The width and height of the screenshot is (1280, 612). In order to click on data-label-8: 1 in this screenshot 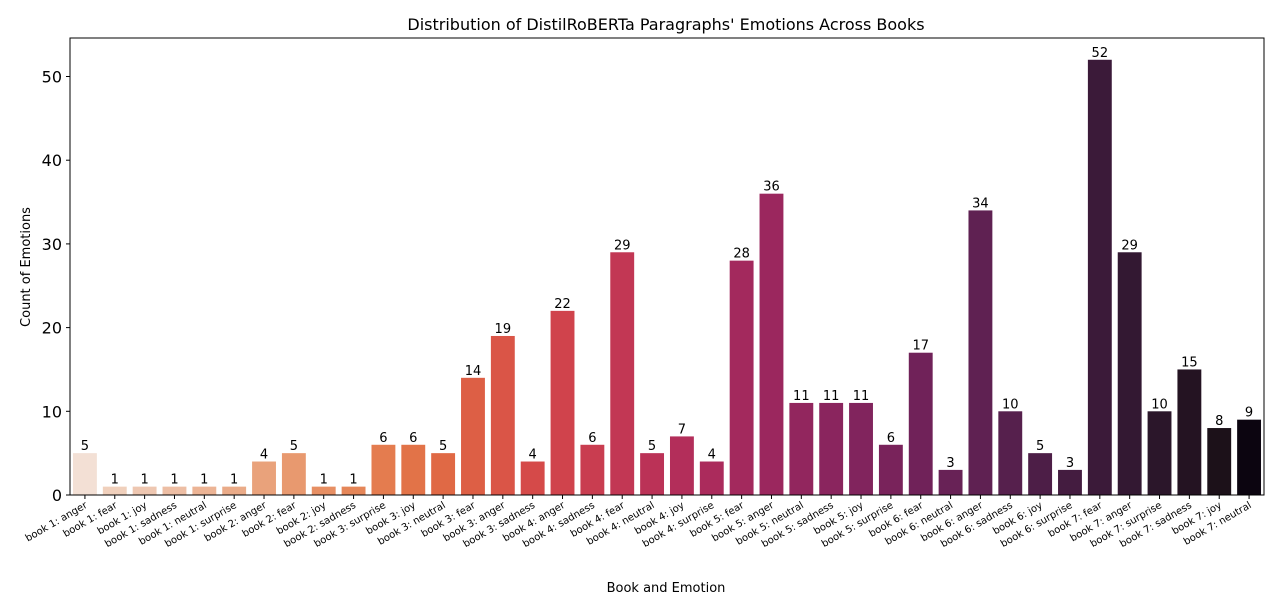, I will do `click(324, 480)`.